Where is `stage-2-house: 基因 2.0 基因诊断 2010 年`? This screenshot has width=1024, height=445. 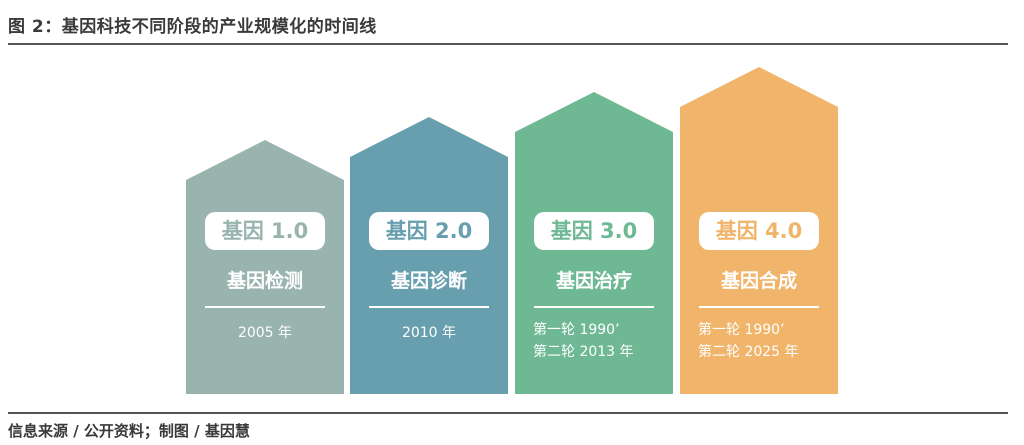
stage-2-house: 基因 2.0 基因诊断 2010 年 is located at coordinates (429, 255).